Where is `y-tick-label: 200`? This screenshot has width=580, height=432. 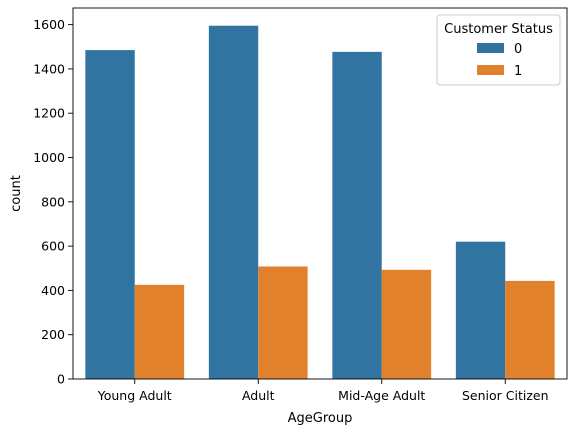 y-tick-label: 200 is located at coordinates (53, 334).